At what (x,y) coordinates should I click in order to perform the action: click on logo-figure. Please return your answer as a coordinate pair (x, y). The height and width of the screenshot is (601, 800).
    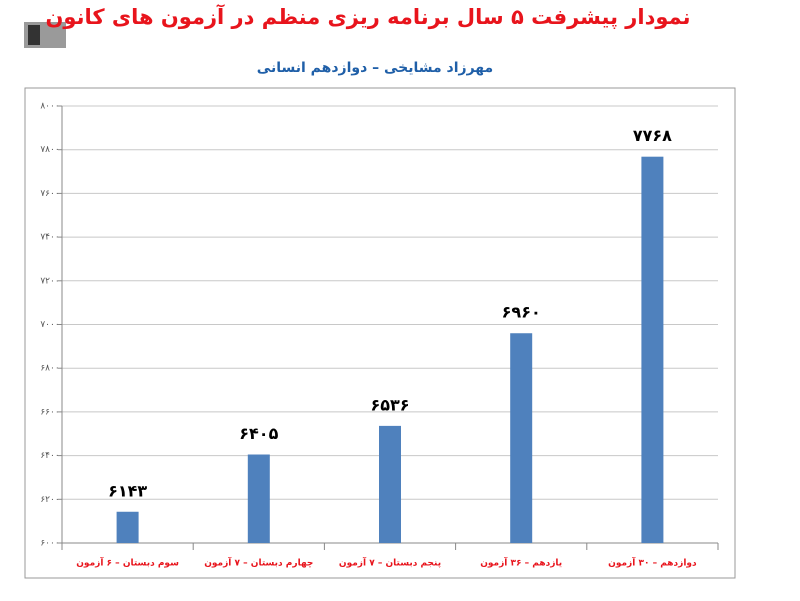
    Looking at the image, I should click on (34, 35).